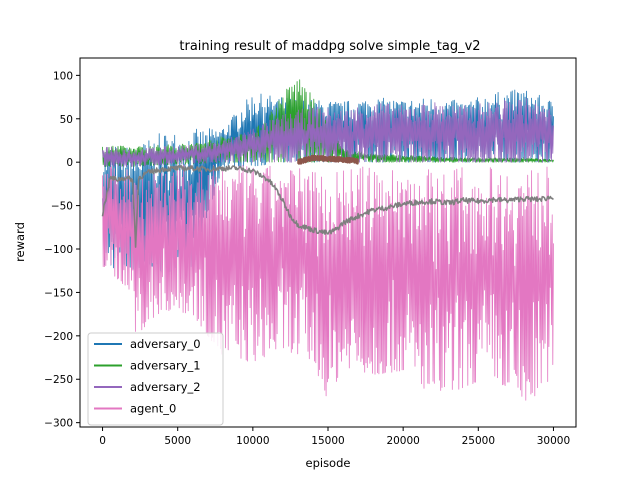  What do you see at coordinates (58, 250) in the screenshot?
I see `y-tick-label: −100` at bounding box center [58, 250].